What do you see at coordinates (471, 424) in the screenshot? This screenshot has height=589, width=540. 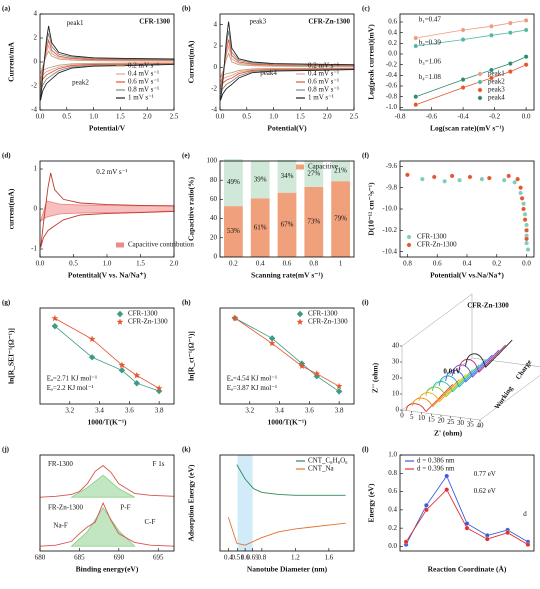 I see `x-tick-label: 35` at bounding box center [471, 424].